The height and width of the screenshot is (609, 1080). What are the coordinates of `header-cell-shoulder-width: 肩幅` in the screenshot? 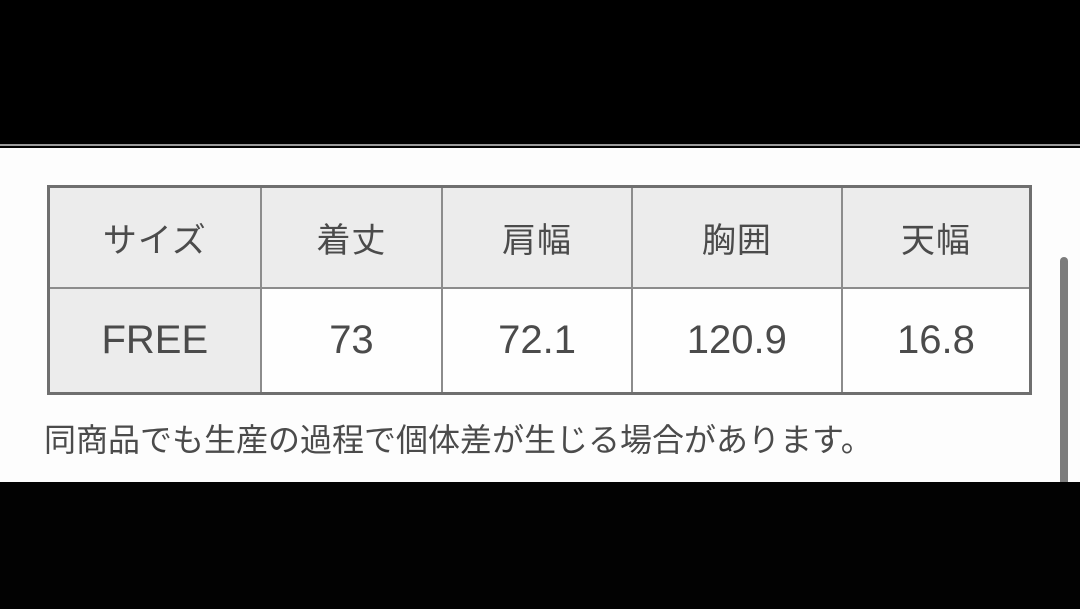 It's located at (537, 237).